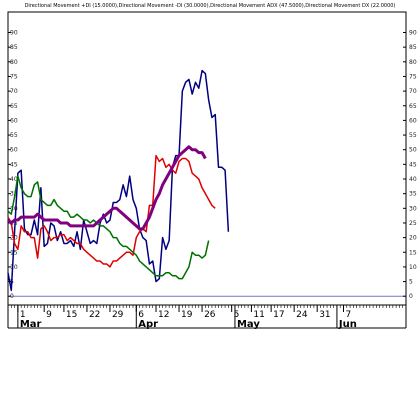  I want to click on y-tick-label-left: 55, so click(14, 135).